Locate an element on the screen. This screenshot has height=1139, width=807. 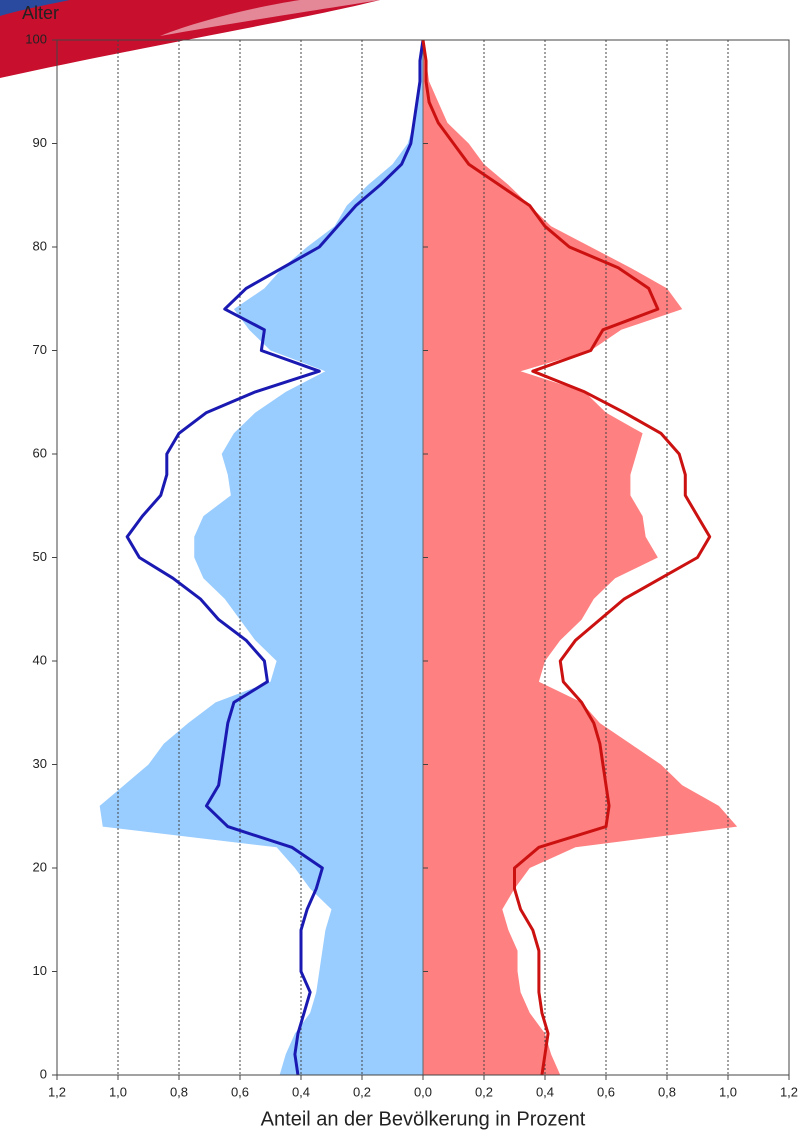
y-tick-label: 20 is located at coordinates (40, 866).